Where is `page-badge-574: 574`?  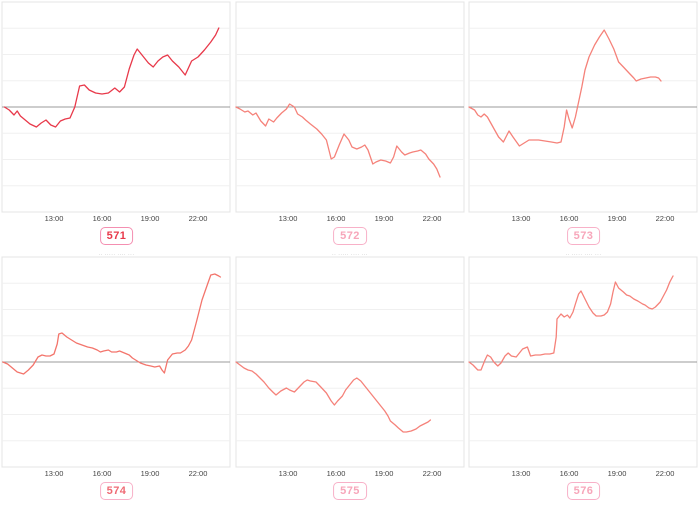
page-badge-574: 574 is located at coordinates (116, 491).